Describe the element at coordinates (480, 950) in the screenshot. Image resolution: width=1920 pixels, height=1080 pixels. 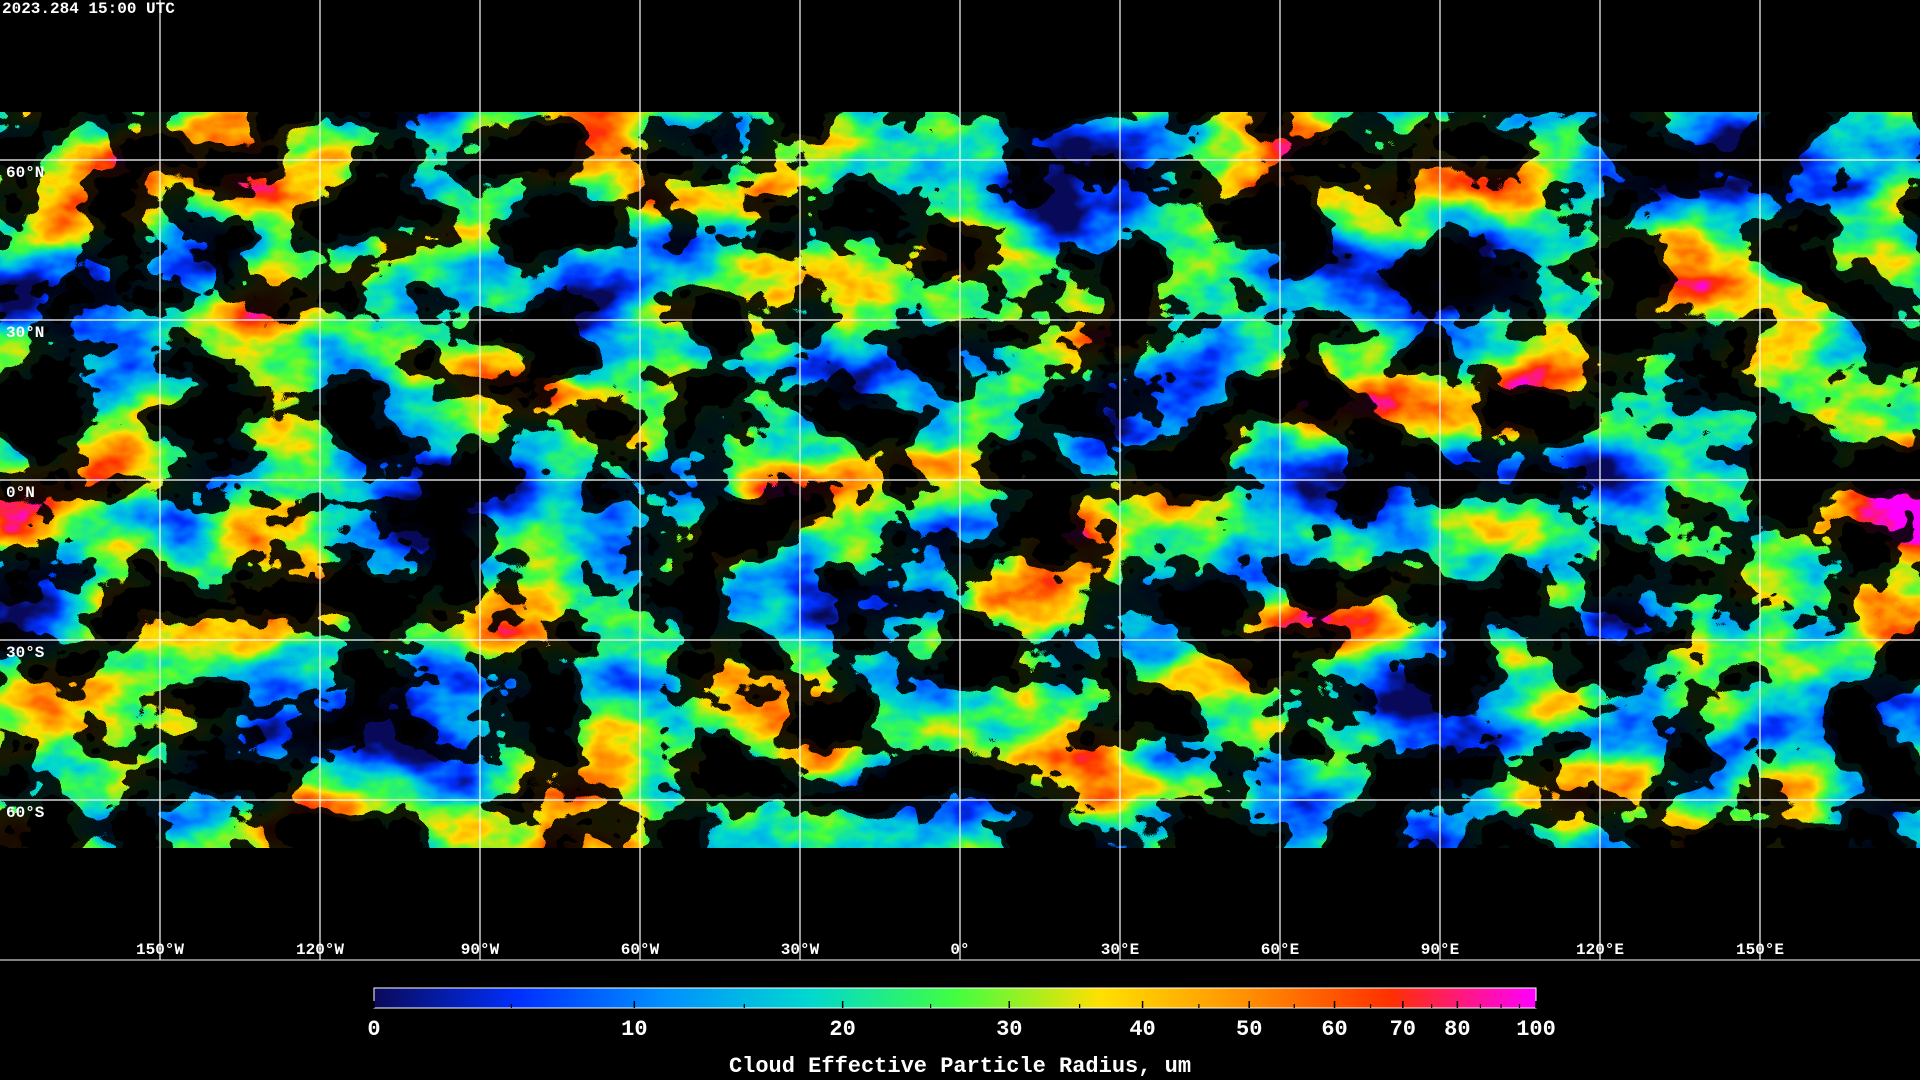
I see `lon-label: 90°W` at that location.